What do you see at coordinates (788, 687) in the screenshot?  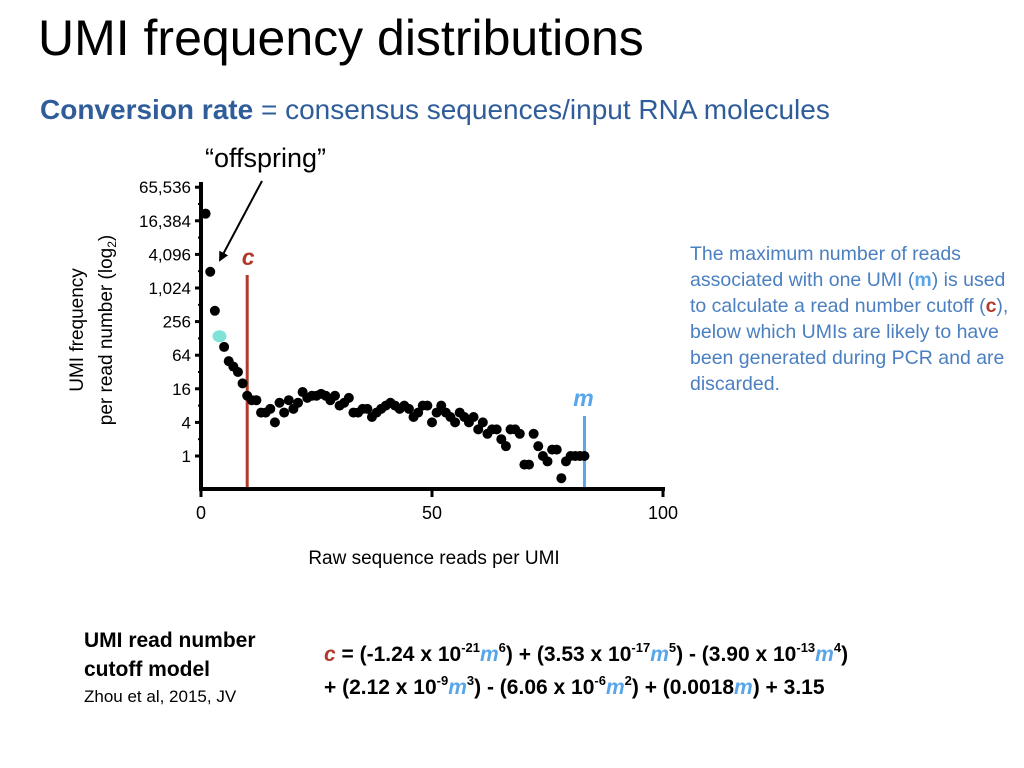 I see `formula-text: ) + 3.15` at bounding box center [788, 687].